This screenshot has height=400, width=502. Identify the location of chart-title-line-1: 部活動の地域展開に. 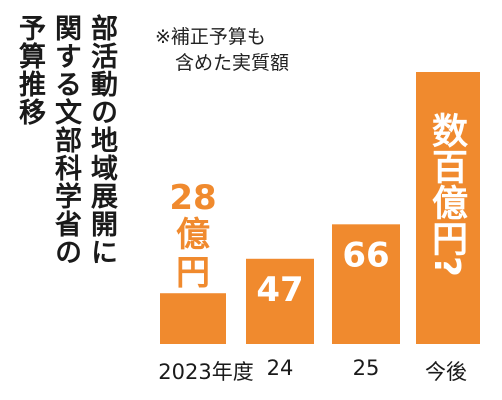
(101, 140).